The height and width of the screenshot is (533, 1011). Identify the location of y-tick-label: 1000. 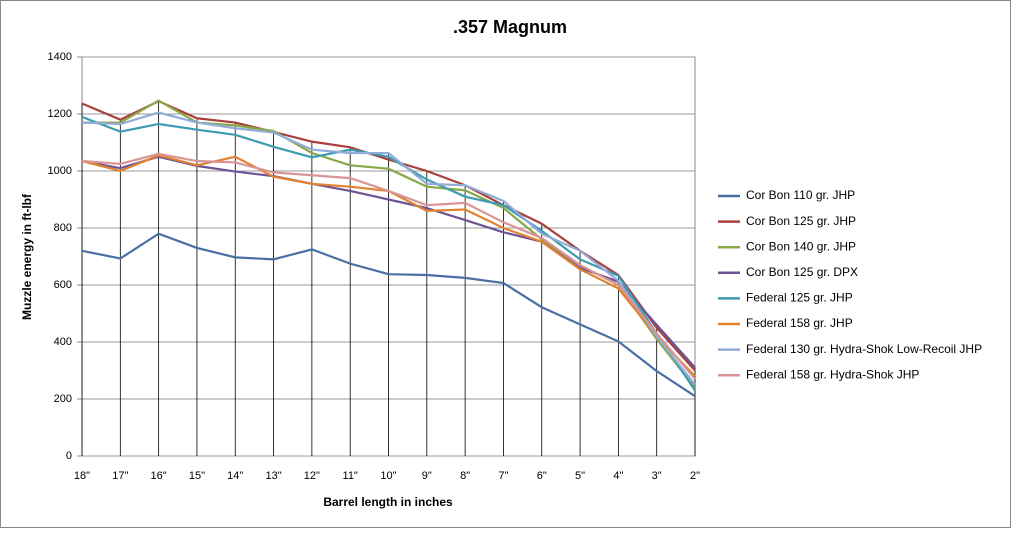
(60, 171).